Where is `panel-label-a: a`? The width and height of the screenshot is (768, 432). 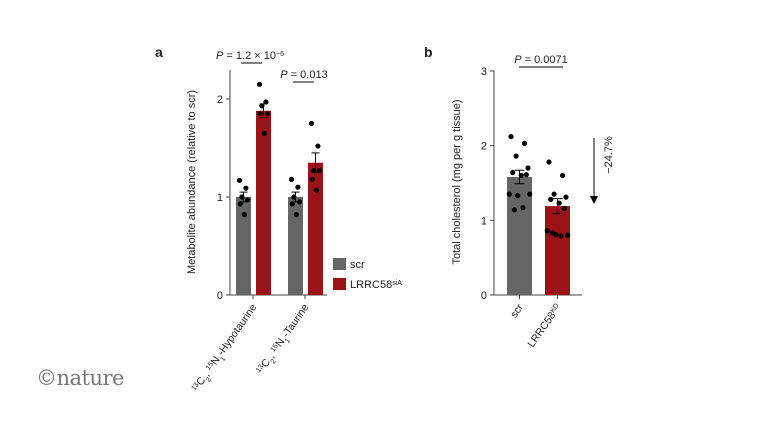
panel-label-a: a is located at coordinates (159, 52).